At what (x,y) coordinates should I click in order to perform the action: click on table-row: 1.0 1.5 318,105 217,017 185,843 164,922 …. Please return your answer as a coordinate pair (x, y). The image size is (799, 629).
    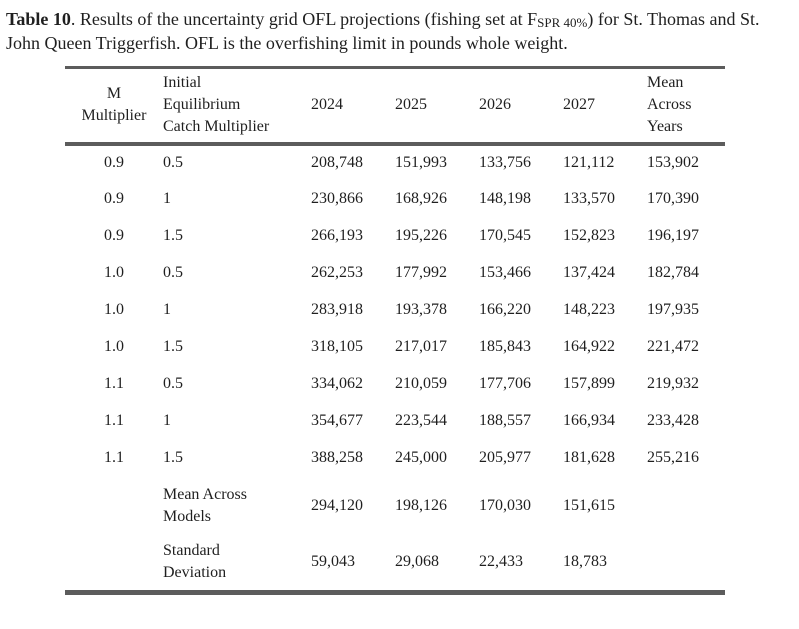
    Looking at the image, I should click on (395, 347).